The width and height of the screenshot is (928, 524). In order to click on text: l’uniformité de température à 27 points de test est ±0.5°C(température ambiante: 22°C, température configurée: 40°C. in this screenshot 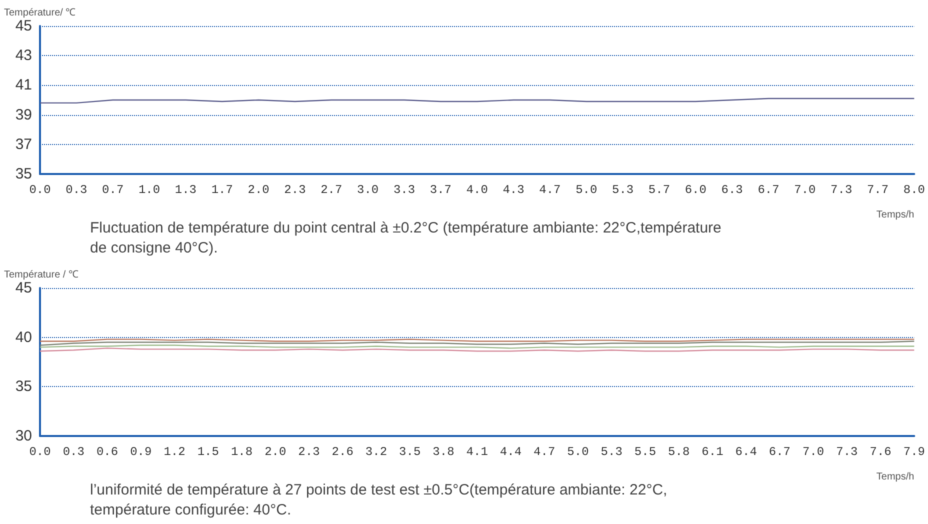, I will do `click(381, 500)`.